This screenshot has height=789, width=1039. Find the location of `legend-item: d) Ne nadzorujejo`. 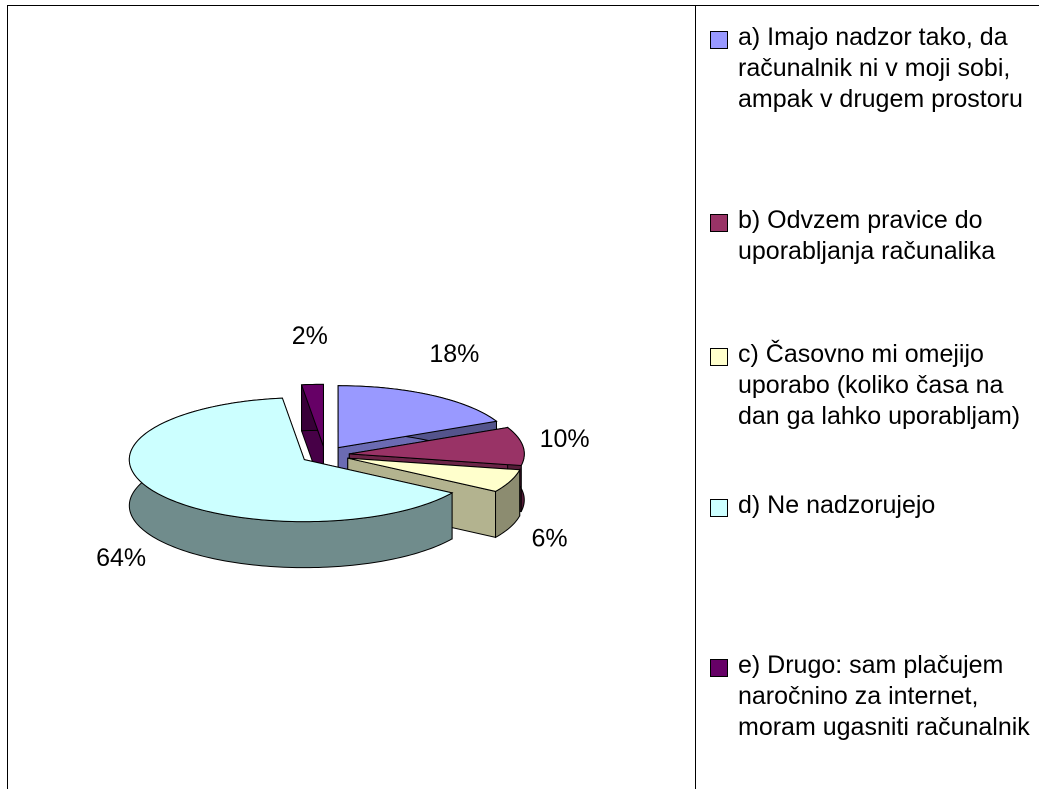

legend-item: d) Ne nadzorujejo is located at coordinates (874, 505).